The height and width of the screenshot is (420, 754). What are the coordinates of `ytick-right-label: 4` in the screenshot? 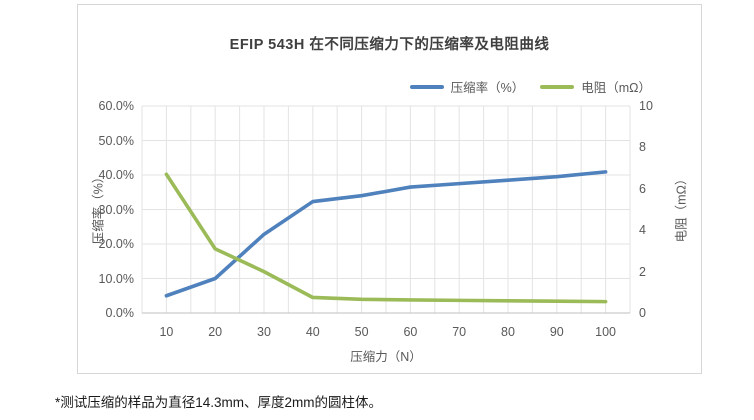 It's located at (642, 230).